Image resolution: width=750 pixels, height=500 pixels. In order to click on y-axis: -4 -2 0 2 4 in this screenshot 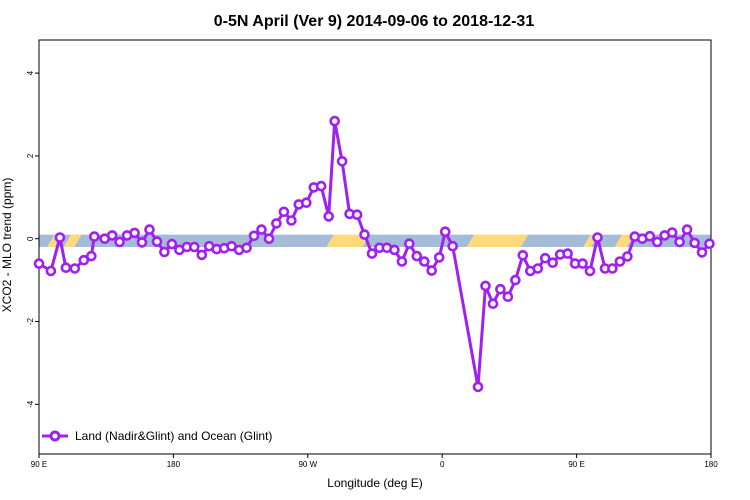, I will do `click(32, 239)`.